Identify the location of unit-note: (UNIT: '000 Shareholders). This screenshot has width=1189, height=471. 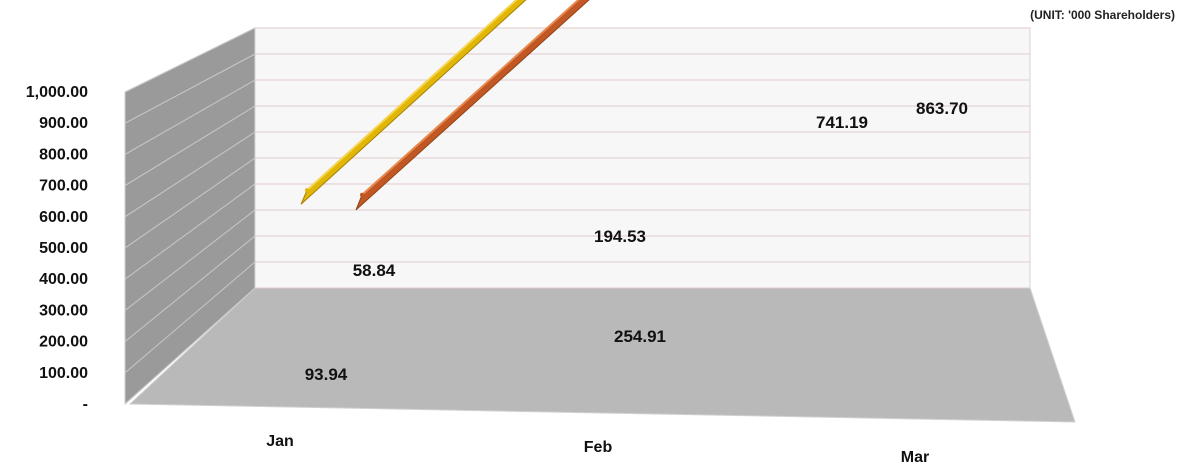
(1102, 15).